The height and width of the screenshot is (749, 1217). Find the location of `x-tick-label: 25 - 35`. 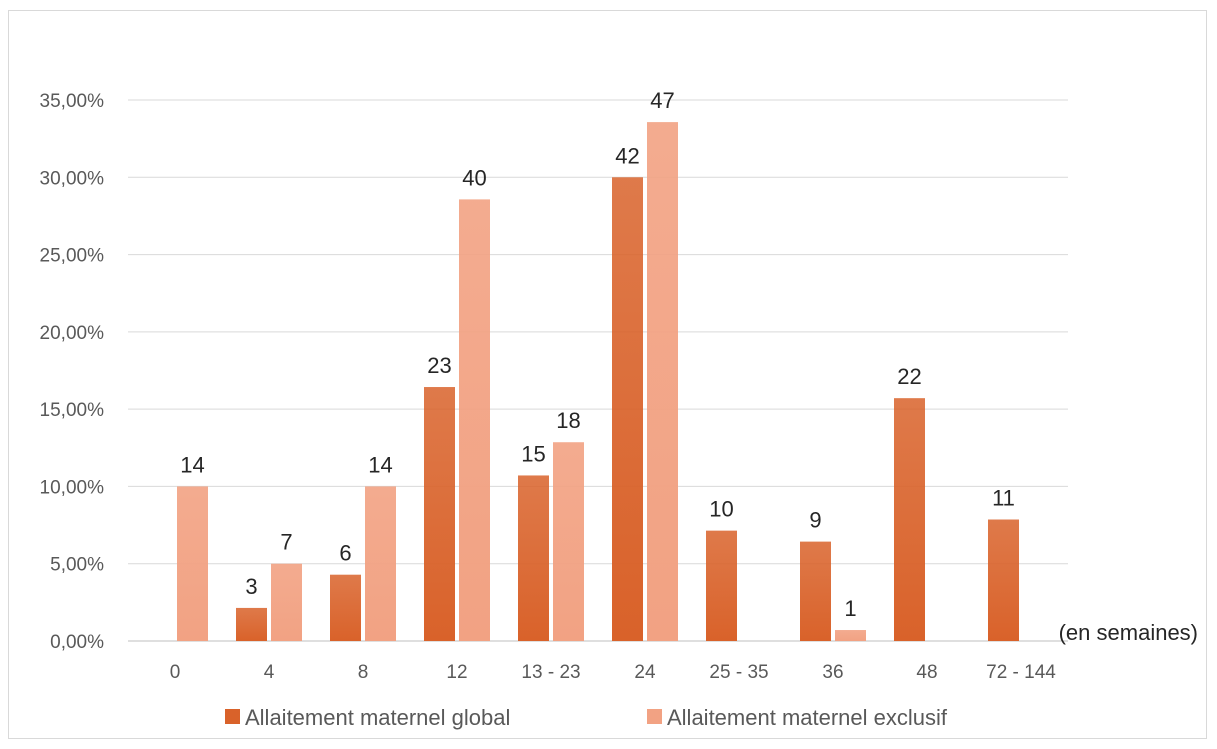

x-tick-label: 25 - 35 is located at coordinates (738, 672).